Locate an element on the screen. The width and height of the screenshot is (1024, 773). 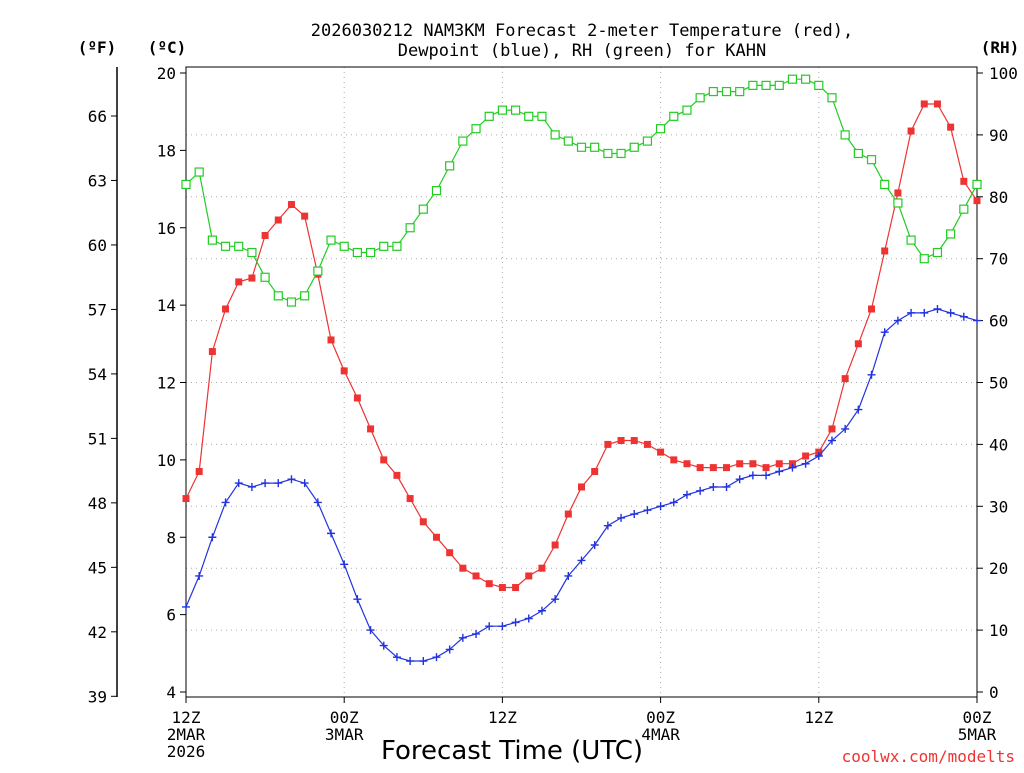
rh-tick-label: 80 is located at coordinates (998, 197).